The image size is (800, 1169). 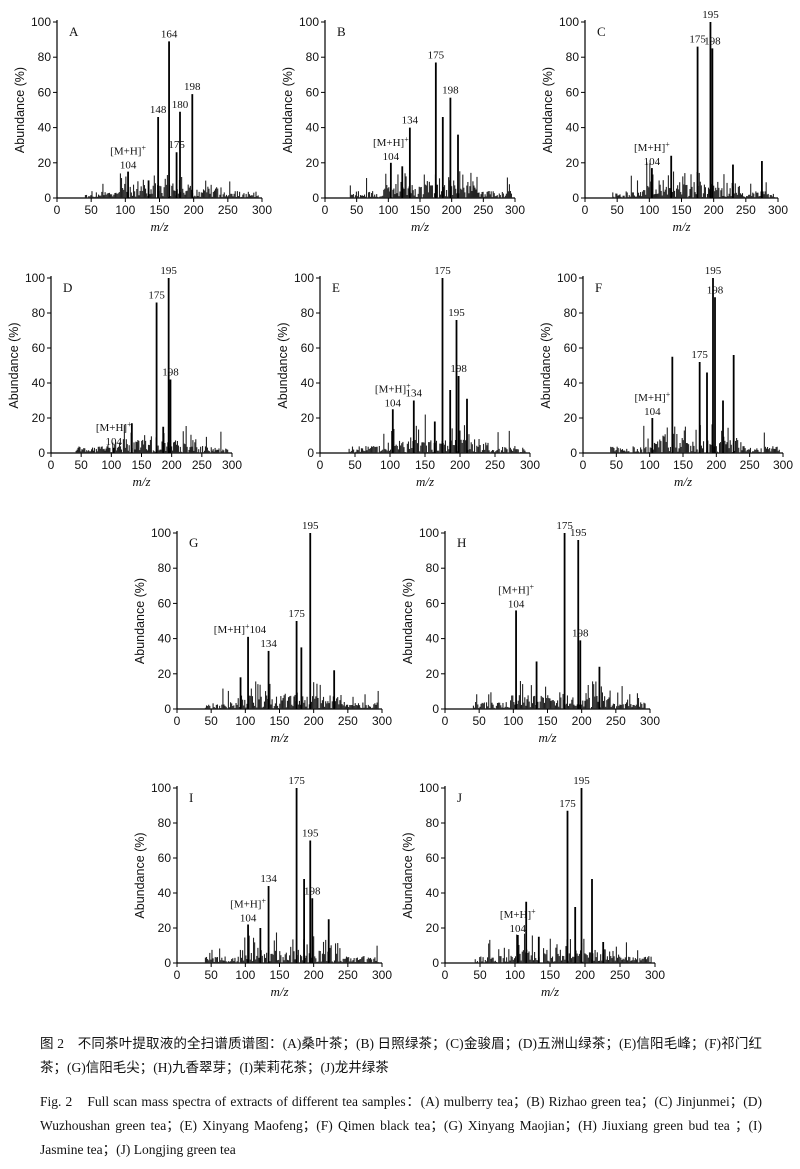 I want to click on panel-label: C, so click(x=601, y=31).